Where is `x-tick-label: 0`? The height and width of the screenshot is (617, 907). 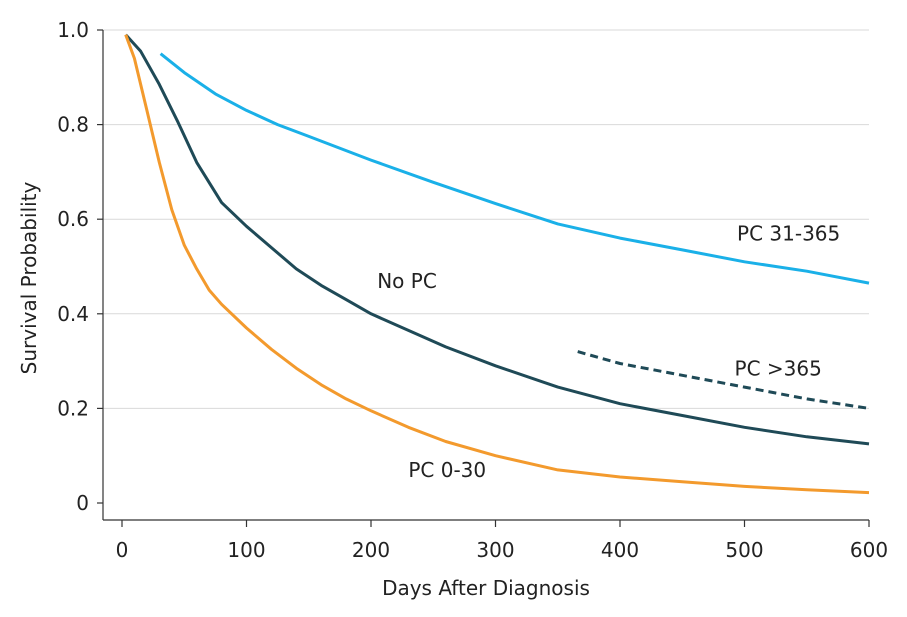 x-tick-label: 0 is located at coordinates (122, 550).